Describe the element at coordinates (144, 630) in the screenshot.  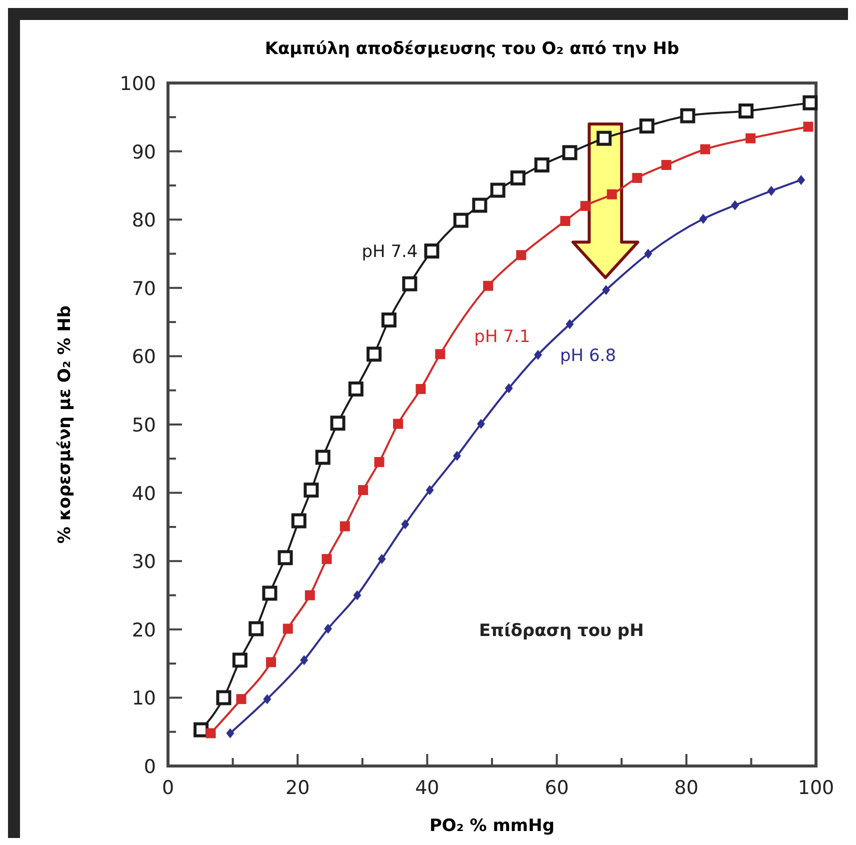
I see `y-tick-label: 20` at that location.